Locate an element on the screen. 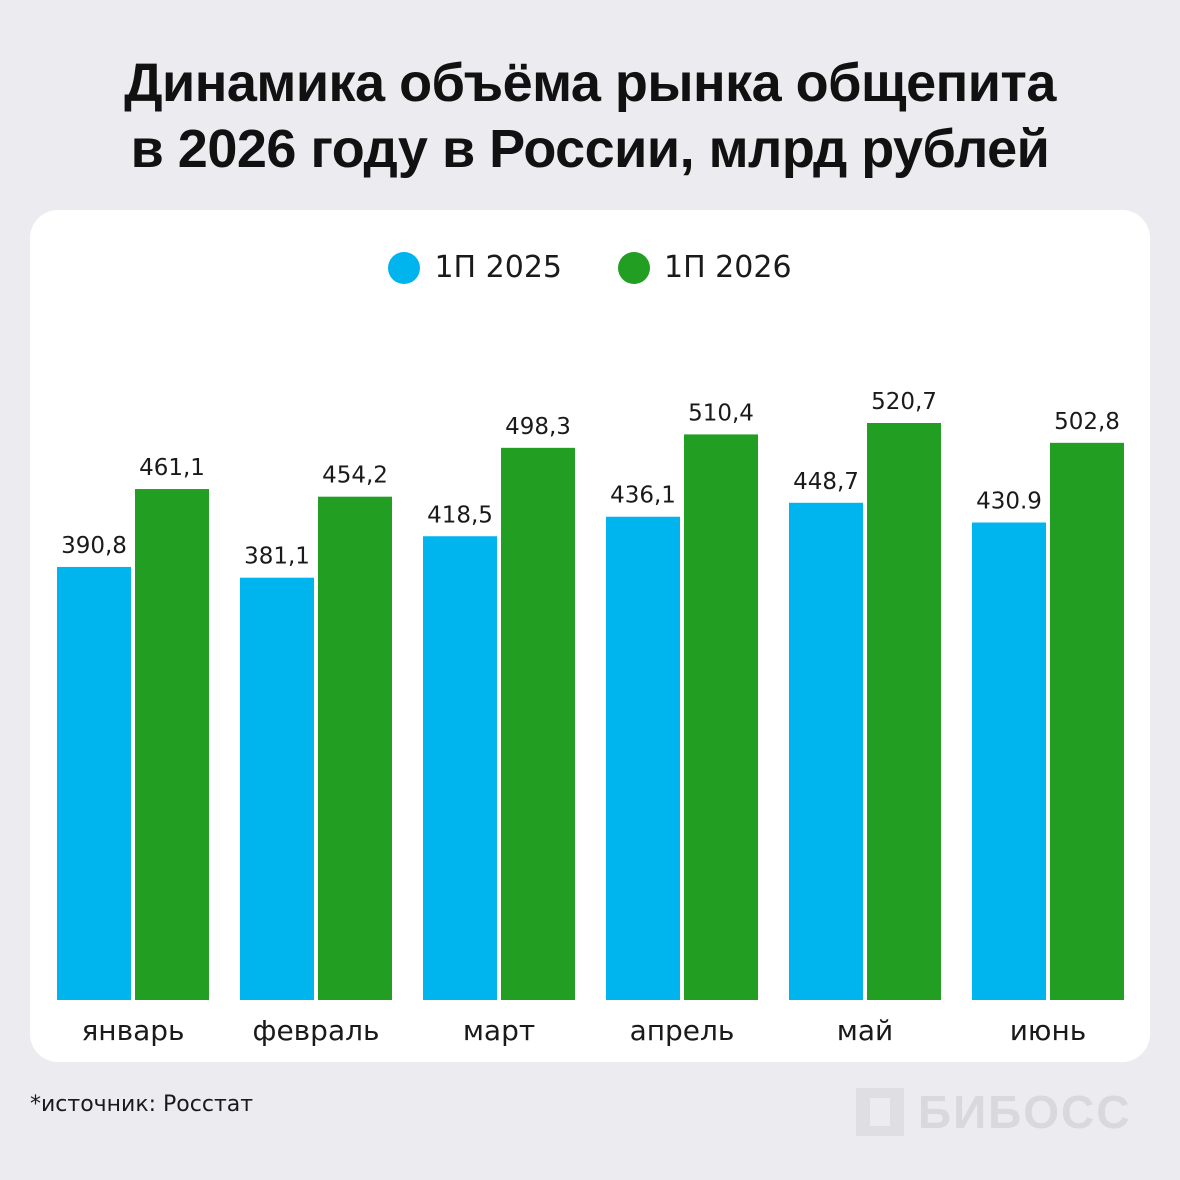 Image resolution: width=1180 pixels, height=1180 pixels. category-label-4: май is located at coordinates (865, 1030).